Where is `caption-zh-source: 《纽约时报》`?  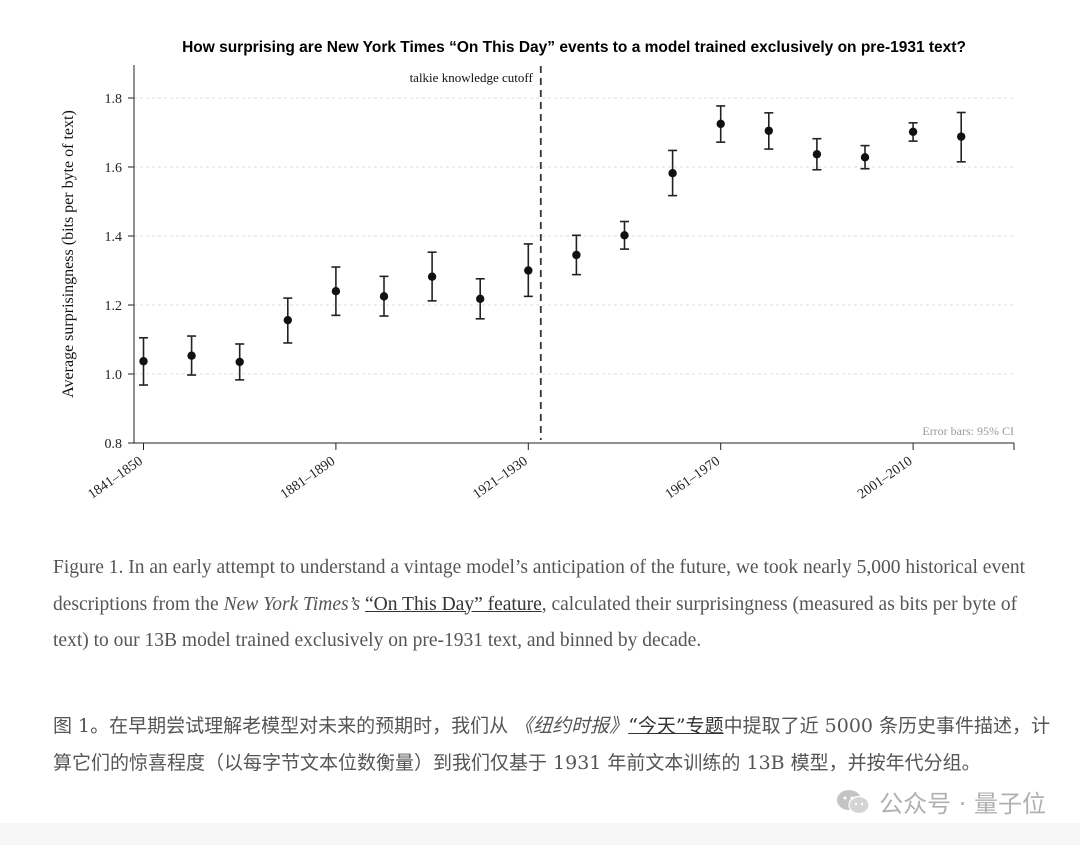 caption-zh-source: 《纽约时报》 is located at coordinates (571, 726).